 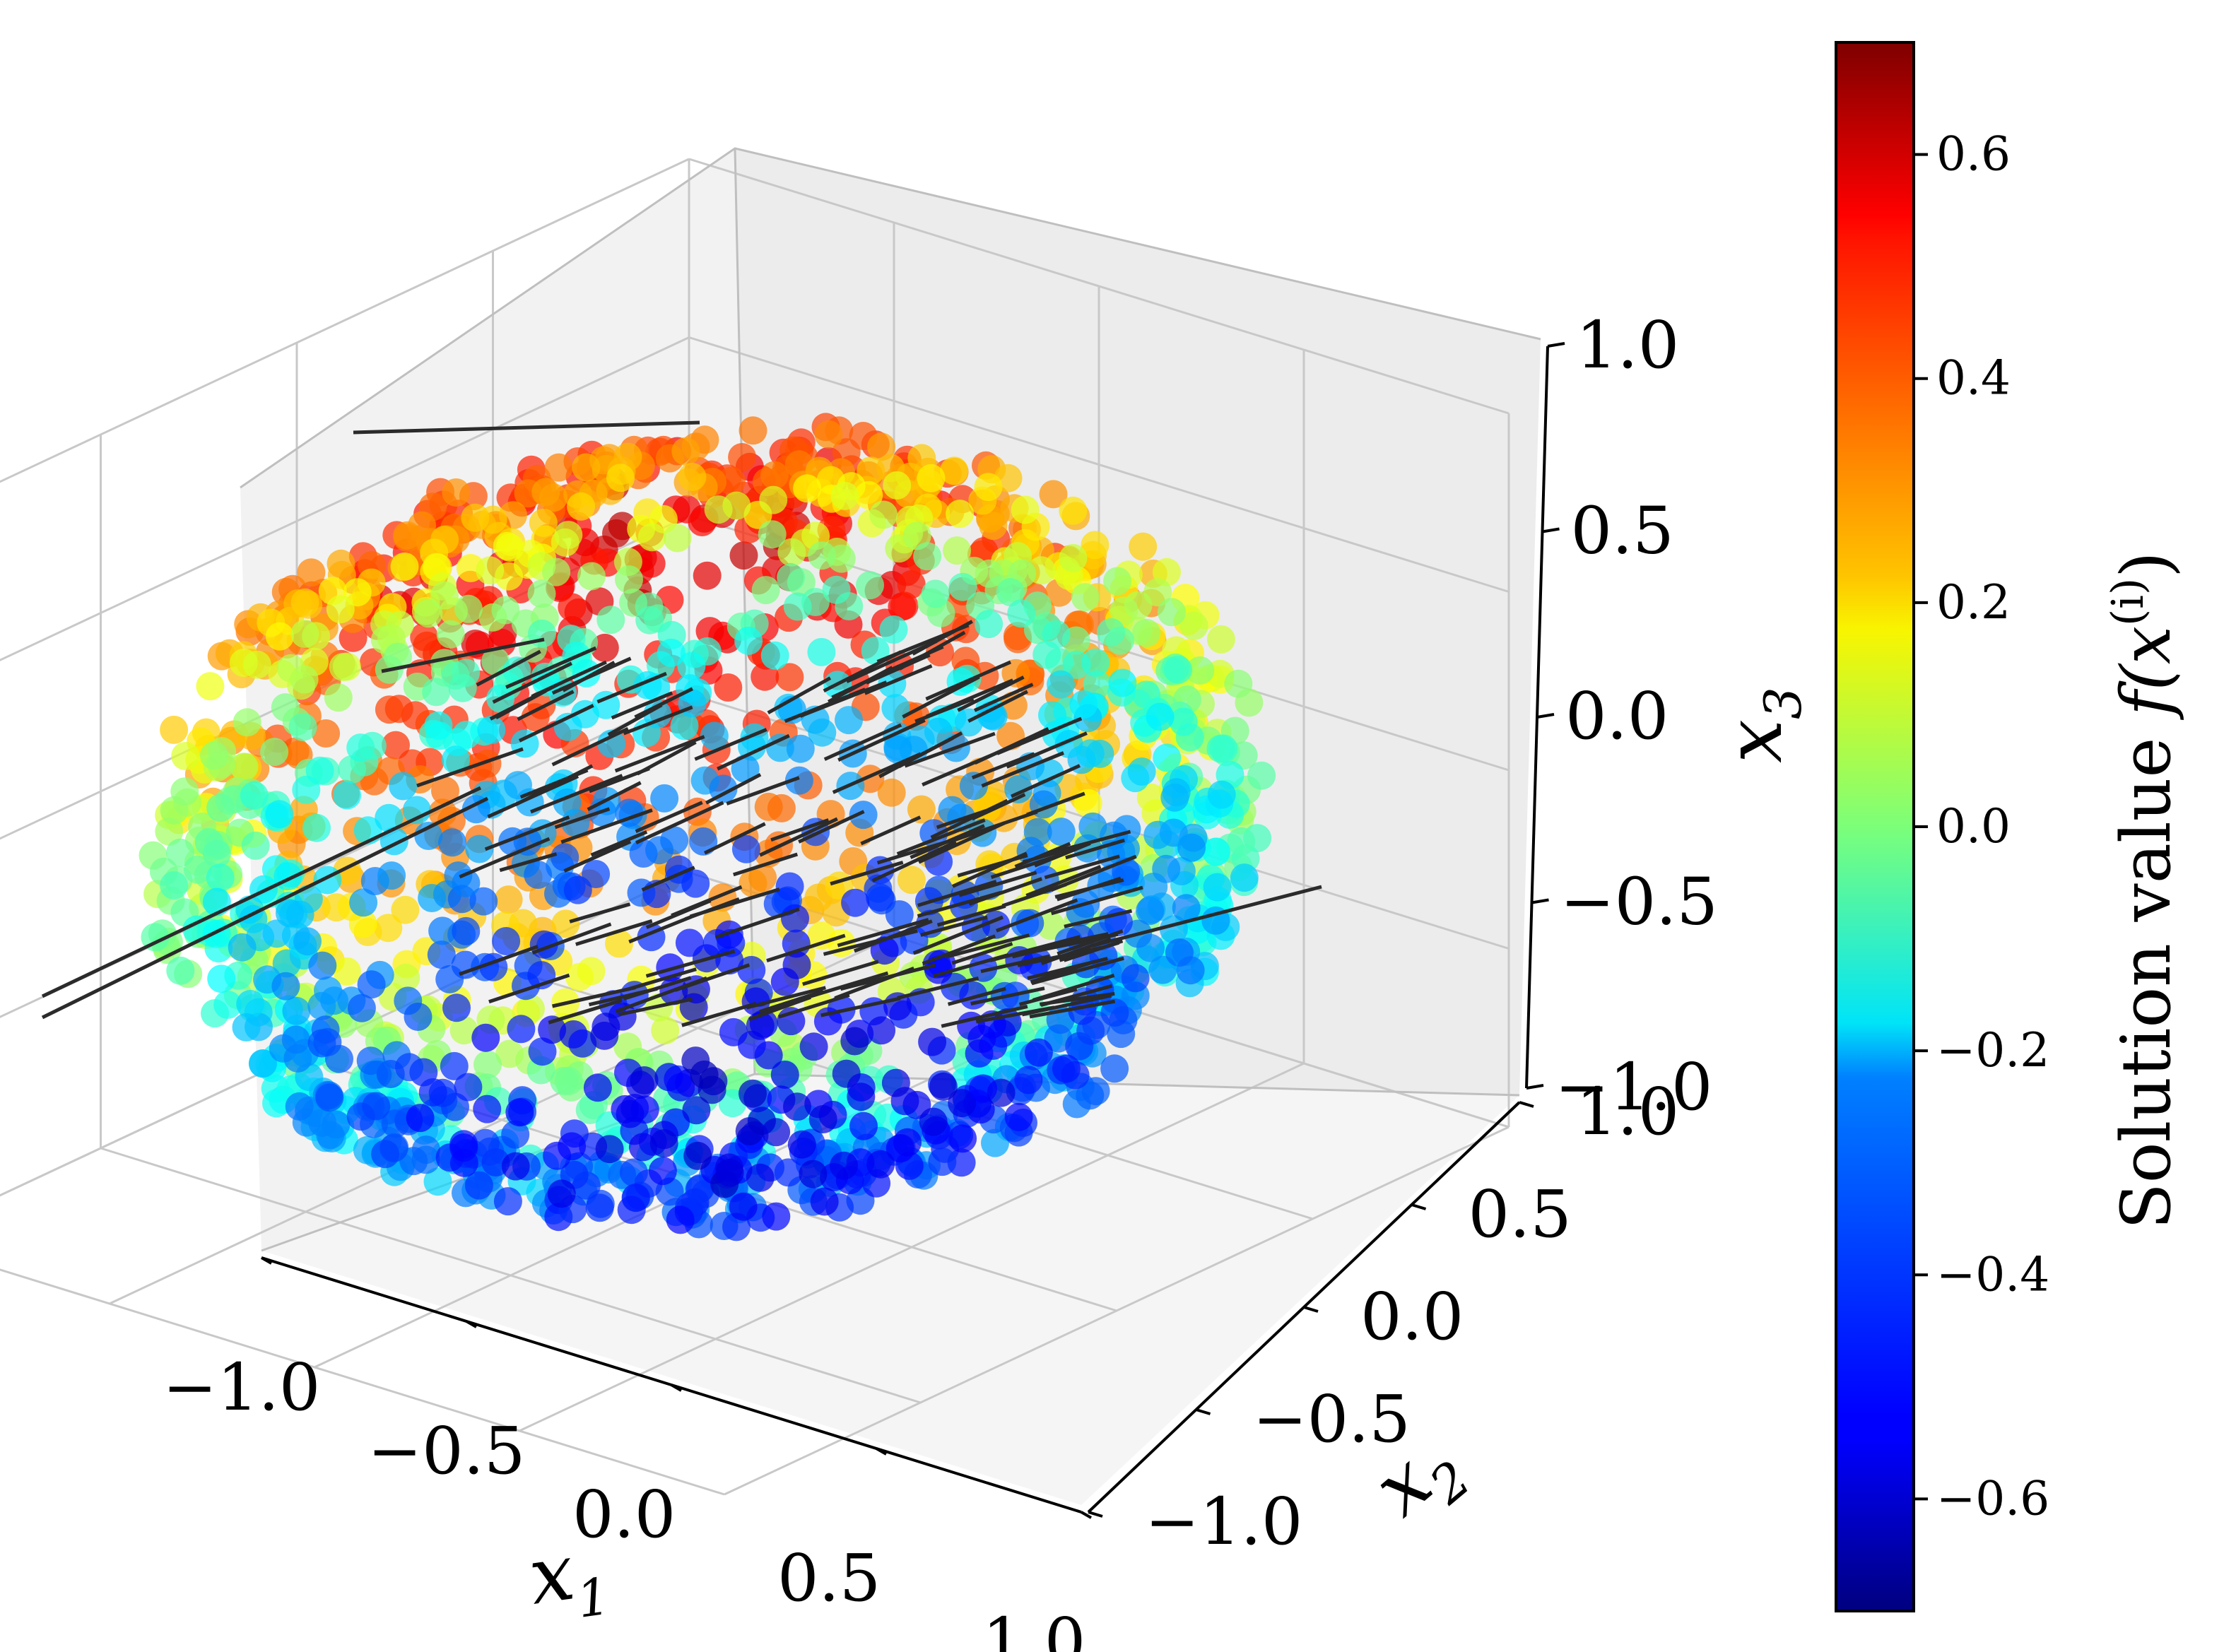 What do you see at coordinates (241, 1387) in the screenshot?
I see `x1-tick-label: −1.0` at bounding box center [241, 1387].